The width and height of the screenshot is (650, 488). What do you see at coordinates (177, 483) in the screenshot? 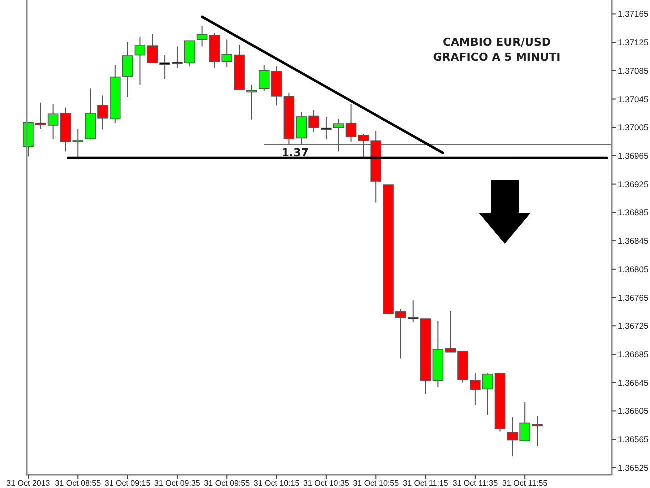
I see `x-tick-label: 31 Oct 09:35` at bounding box center [177, 483].